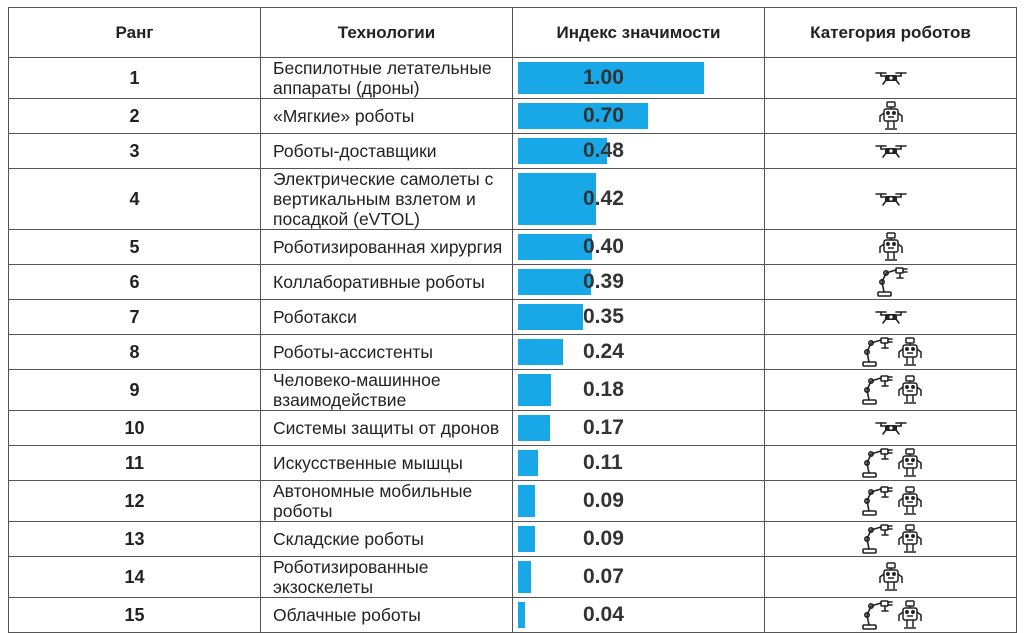  Describe the element at coordinates (603, 77) in the screenshot. I see `index-value: 1.00` at that location.